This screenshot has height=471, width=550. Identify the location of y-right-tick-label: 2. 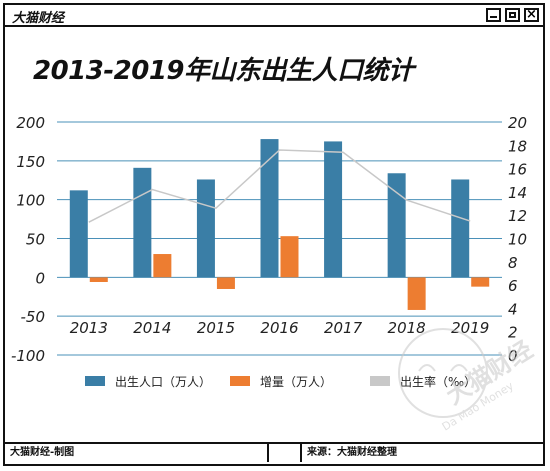
(513, 333).